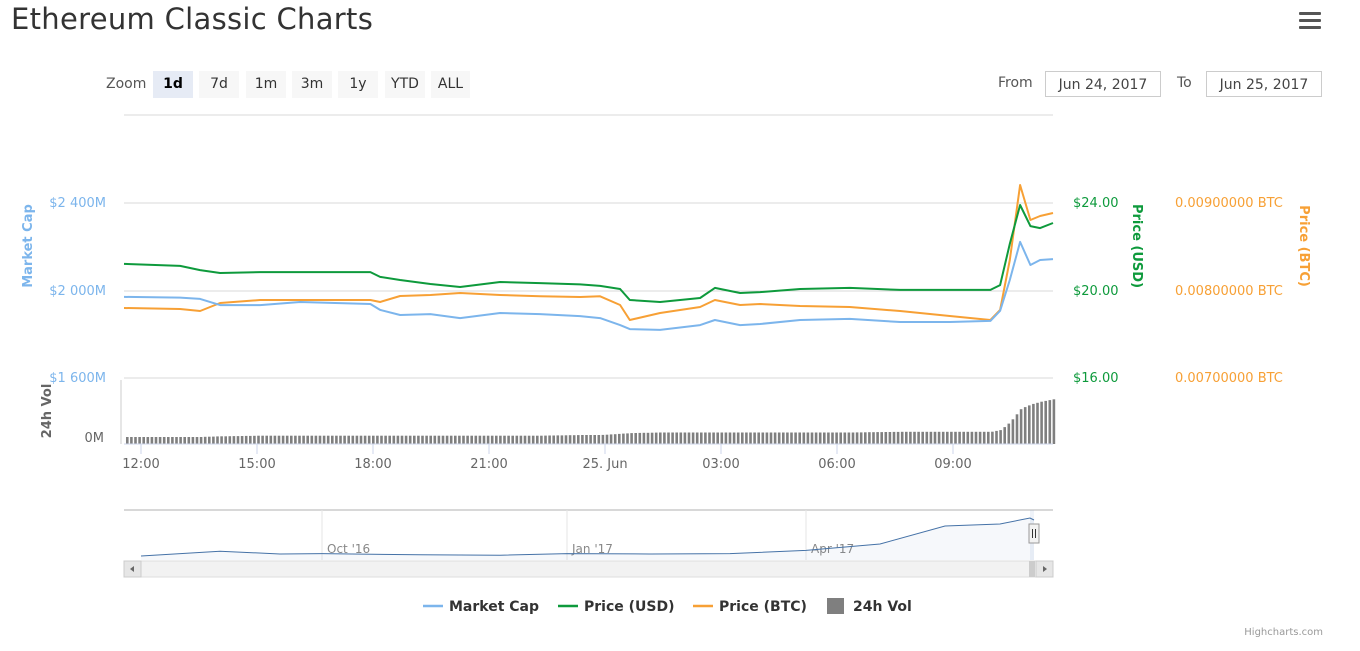 This screenshot has height=651, width=1360. What do you see at coordinates (312, 84) in the screenshot?
I see `zoom-button-3m: 3m` at bounding box center [312, 84].